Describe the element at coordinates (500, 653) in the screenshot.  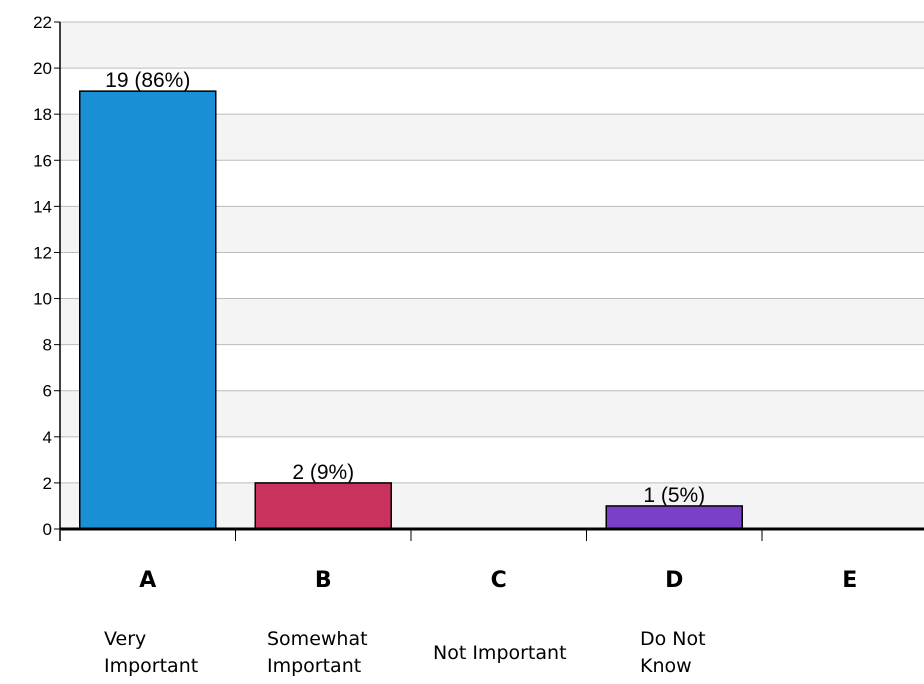
I see `category-description: Not Important` at that location.